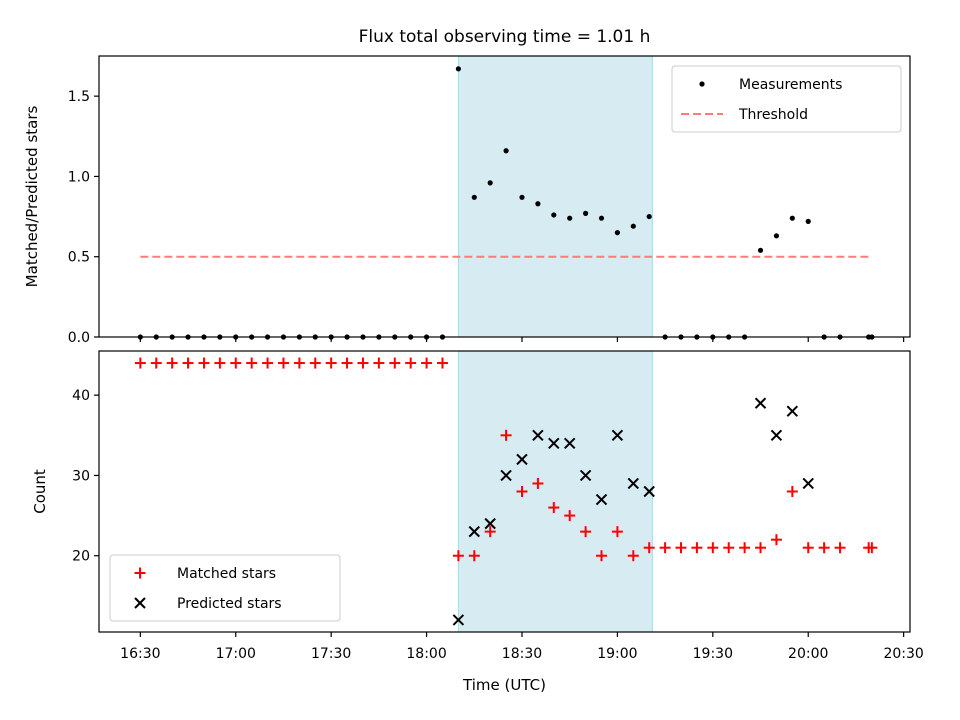  Describe the element at coordinates (790, 85) in the screenshot. I see `legend-label: Measurements` at that location.